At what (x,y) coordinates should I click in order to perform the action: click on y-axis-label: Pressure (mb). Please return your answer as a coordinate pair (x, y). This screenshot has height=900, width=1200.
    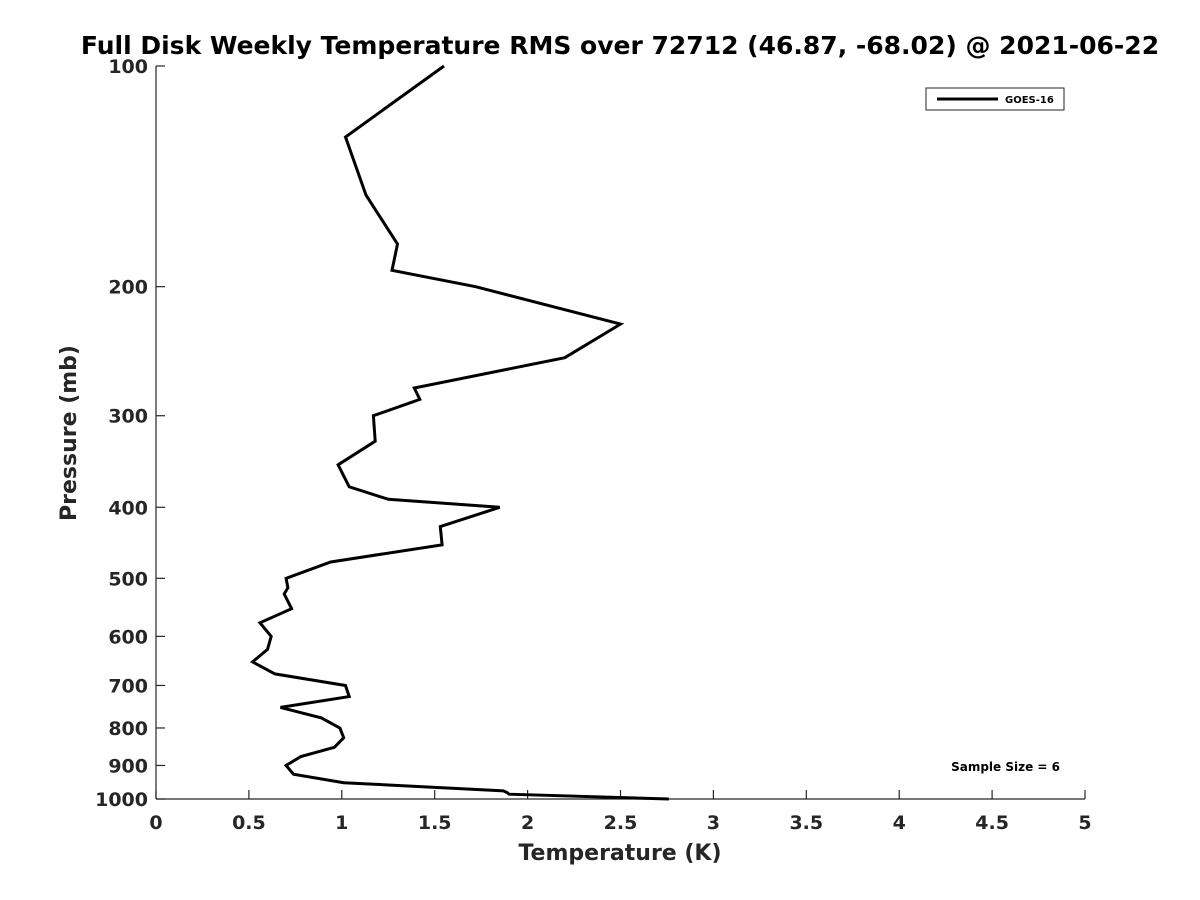
    Looking at the image, I should click on (69, 433).